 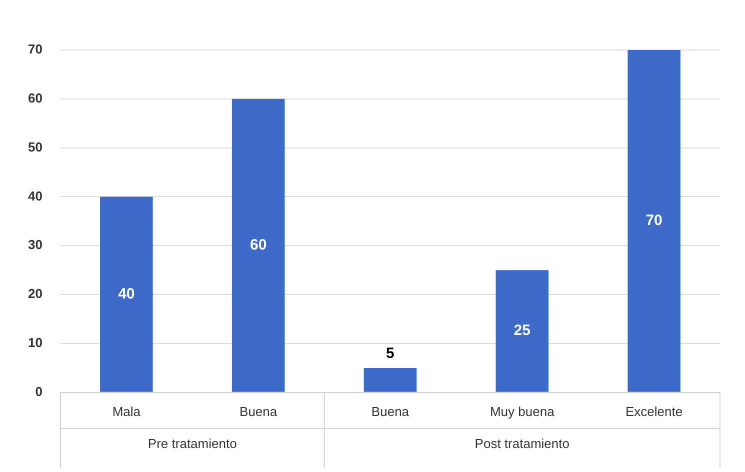 What do you see at coordinates (35, 342) in the screenshot?
I see `y-tick-label: 10` at bounding box center [35, 342].